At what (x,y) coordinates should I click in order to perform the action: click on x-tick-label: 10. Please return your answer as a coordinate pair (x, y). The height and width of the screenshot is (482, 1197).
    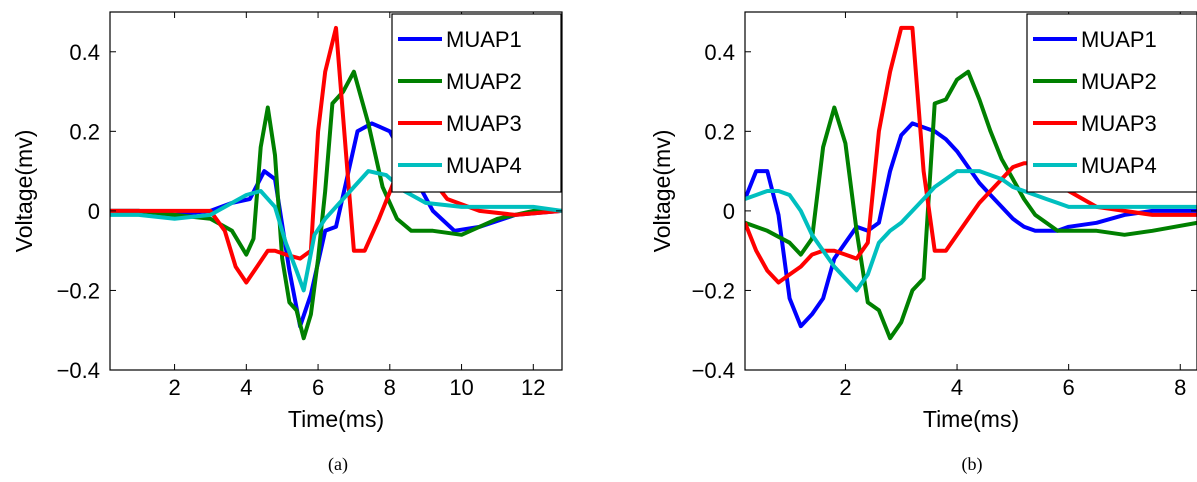
    Looking at the image, I should click on (461, 387).